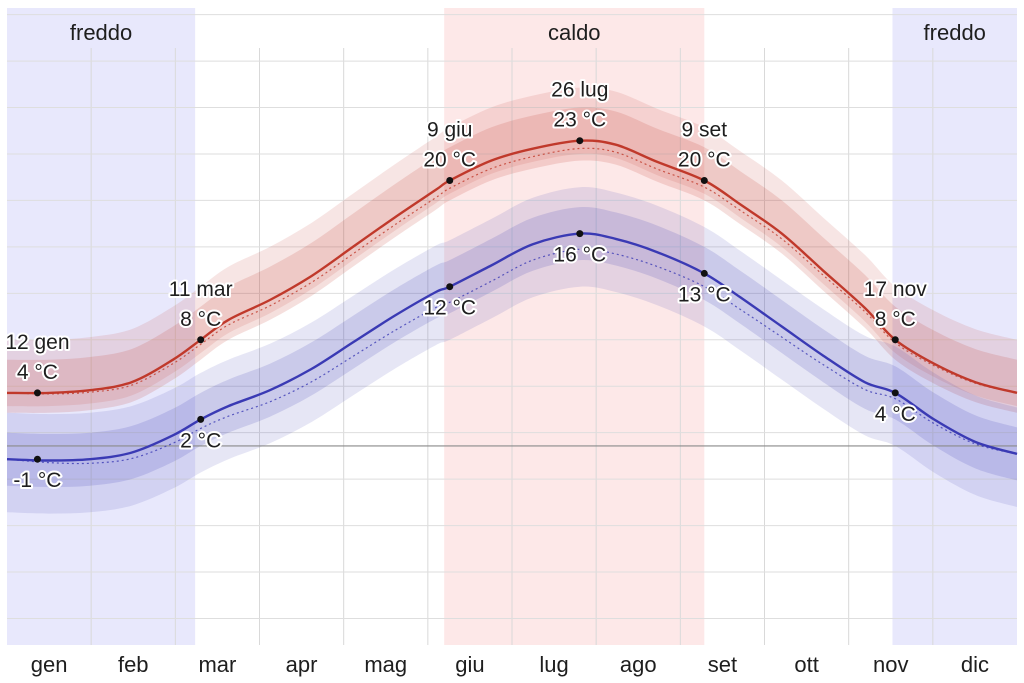  What do you see at coordinates (896, 289) in the screenshot?
I see `annotation-date-label: 17 nov` at bounding box center [896, 289].